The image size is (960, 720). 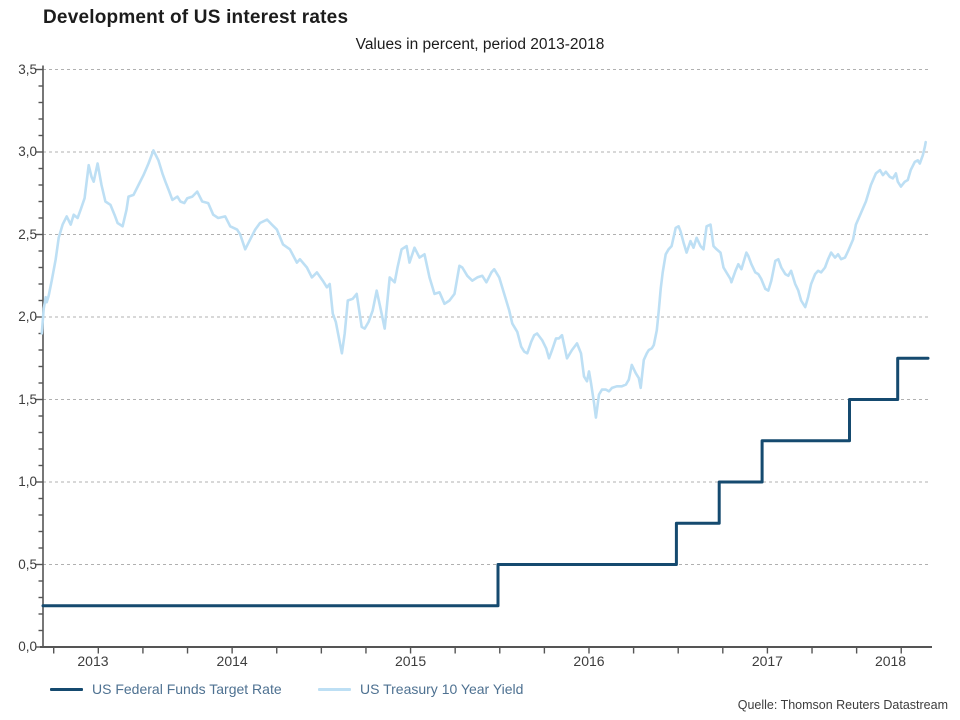 What do you see at coordinates (767, 661) in the screenshot?
I see `x-axis-label: 2017` at bounding box center [767, 661].